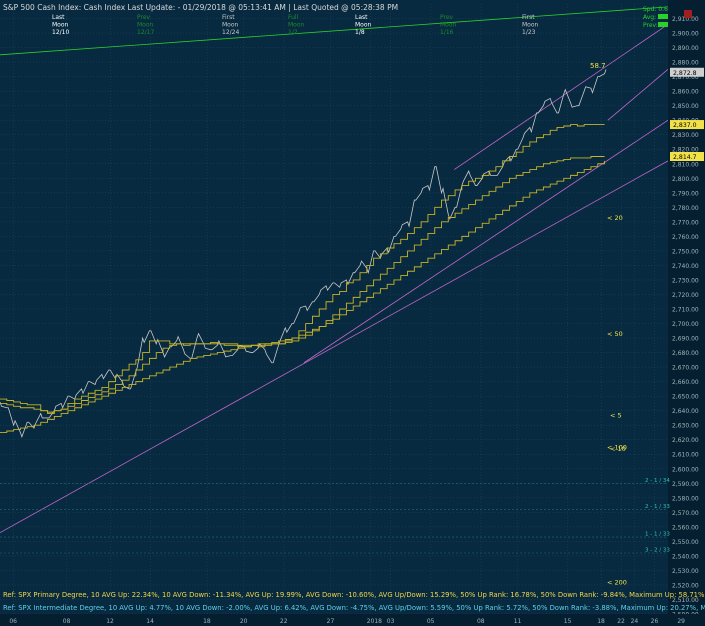  Describe the element at coordinates (663, 24) in the screenshot. I see `prev-indicator` at that location.